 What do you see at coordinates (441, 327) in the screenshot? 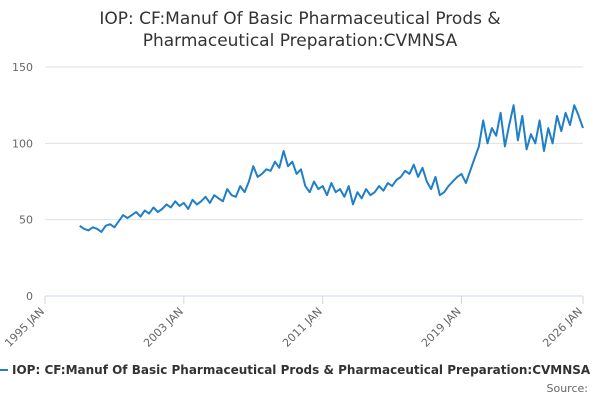
I see `x-tick-label: 2019 JAN` at bounding box center [441, 327].